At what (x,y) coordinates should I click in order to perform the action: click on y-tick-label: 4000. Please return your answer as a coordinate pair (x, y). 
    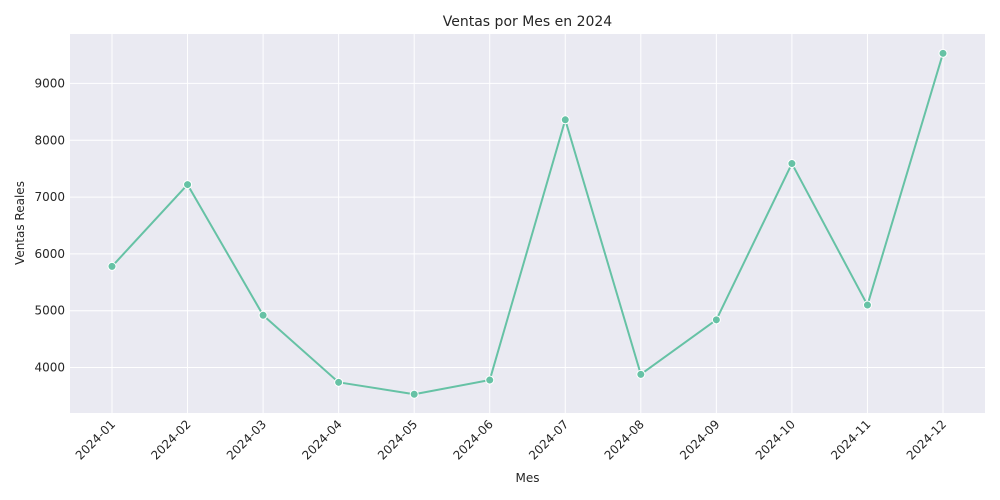
    Looking at the image, I should click on (49, 368).